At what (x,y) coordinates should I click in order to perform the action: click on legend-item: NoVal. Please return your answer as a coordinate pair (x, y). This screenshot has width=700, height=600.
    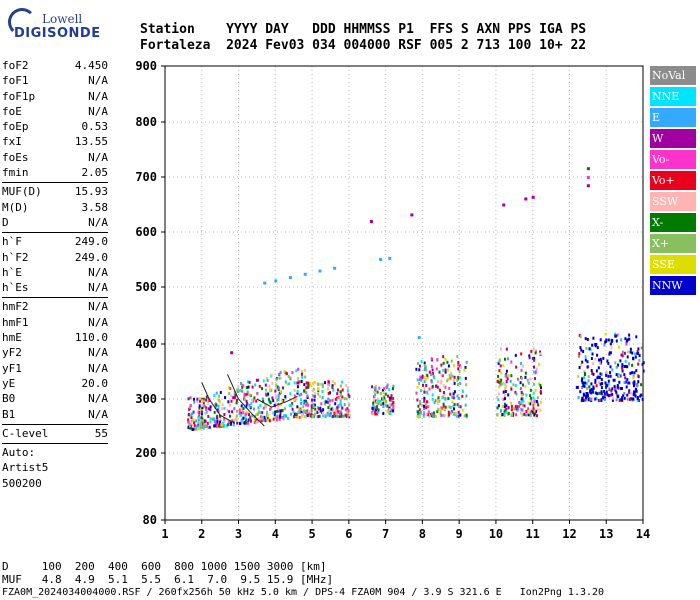
    Looking at the image, I should click on (673, 75).